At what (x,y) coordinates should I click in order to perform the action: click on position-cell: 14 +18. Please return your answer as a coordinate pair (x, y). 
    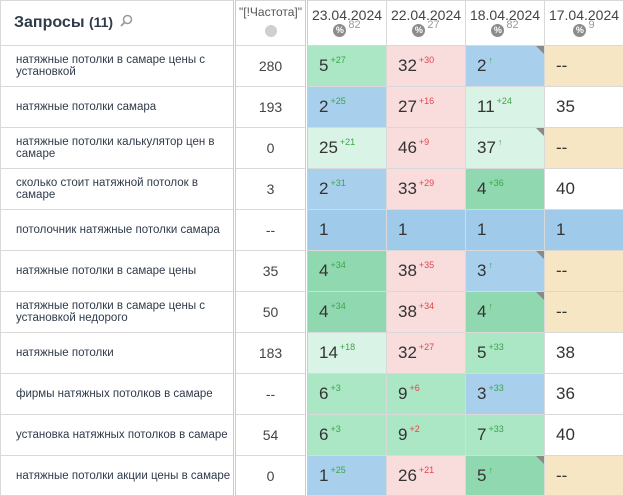
    Looking at the image, I should click on (346, 353).